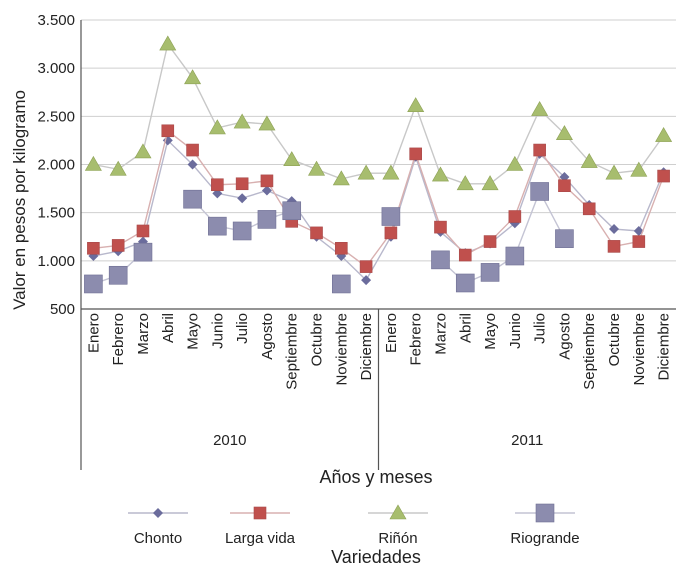 This screenshot has width=676, height=571. Describe the element at coordinates (376, 557) in the screenshot. I see `legend-title: Variedades` at that location.